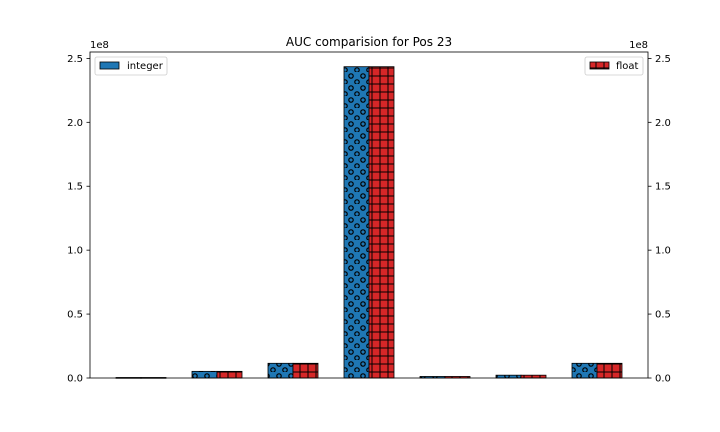 Image resolution: width=720 pixels, height=432 pixels. What do you see at coordinates (99, 45) in the screenshot?
I see `left-axis-offset-label: 1e8` at bounding box center [99, 45].